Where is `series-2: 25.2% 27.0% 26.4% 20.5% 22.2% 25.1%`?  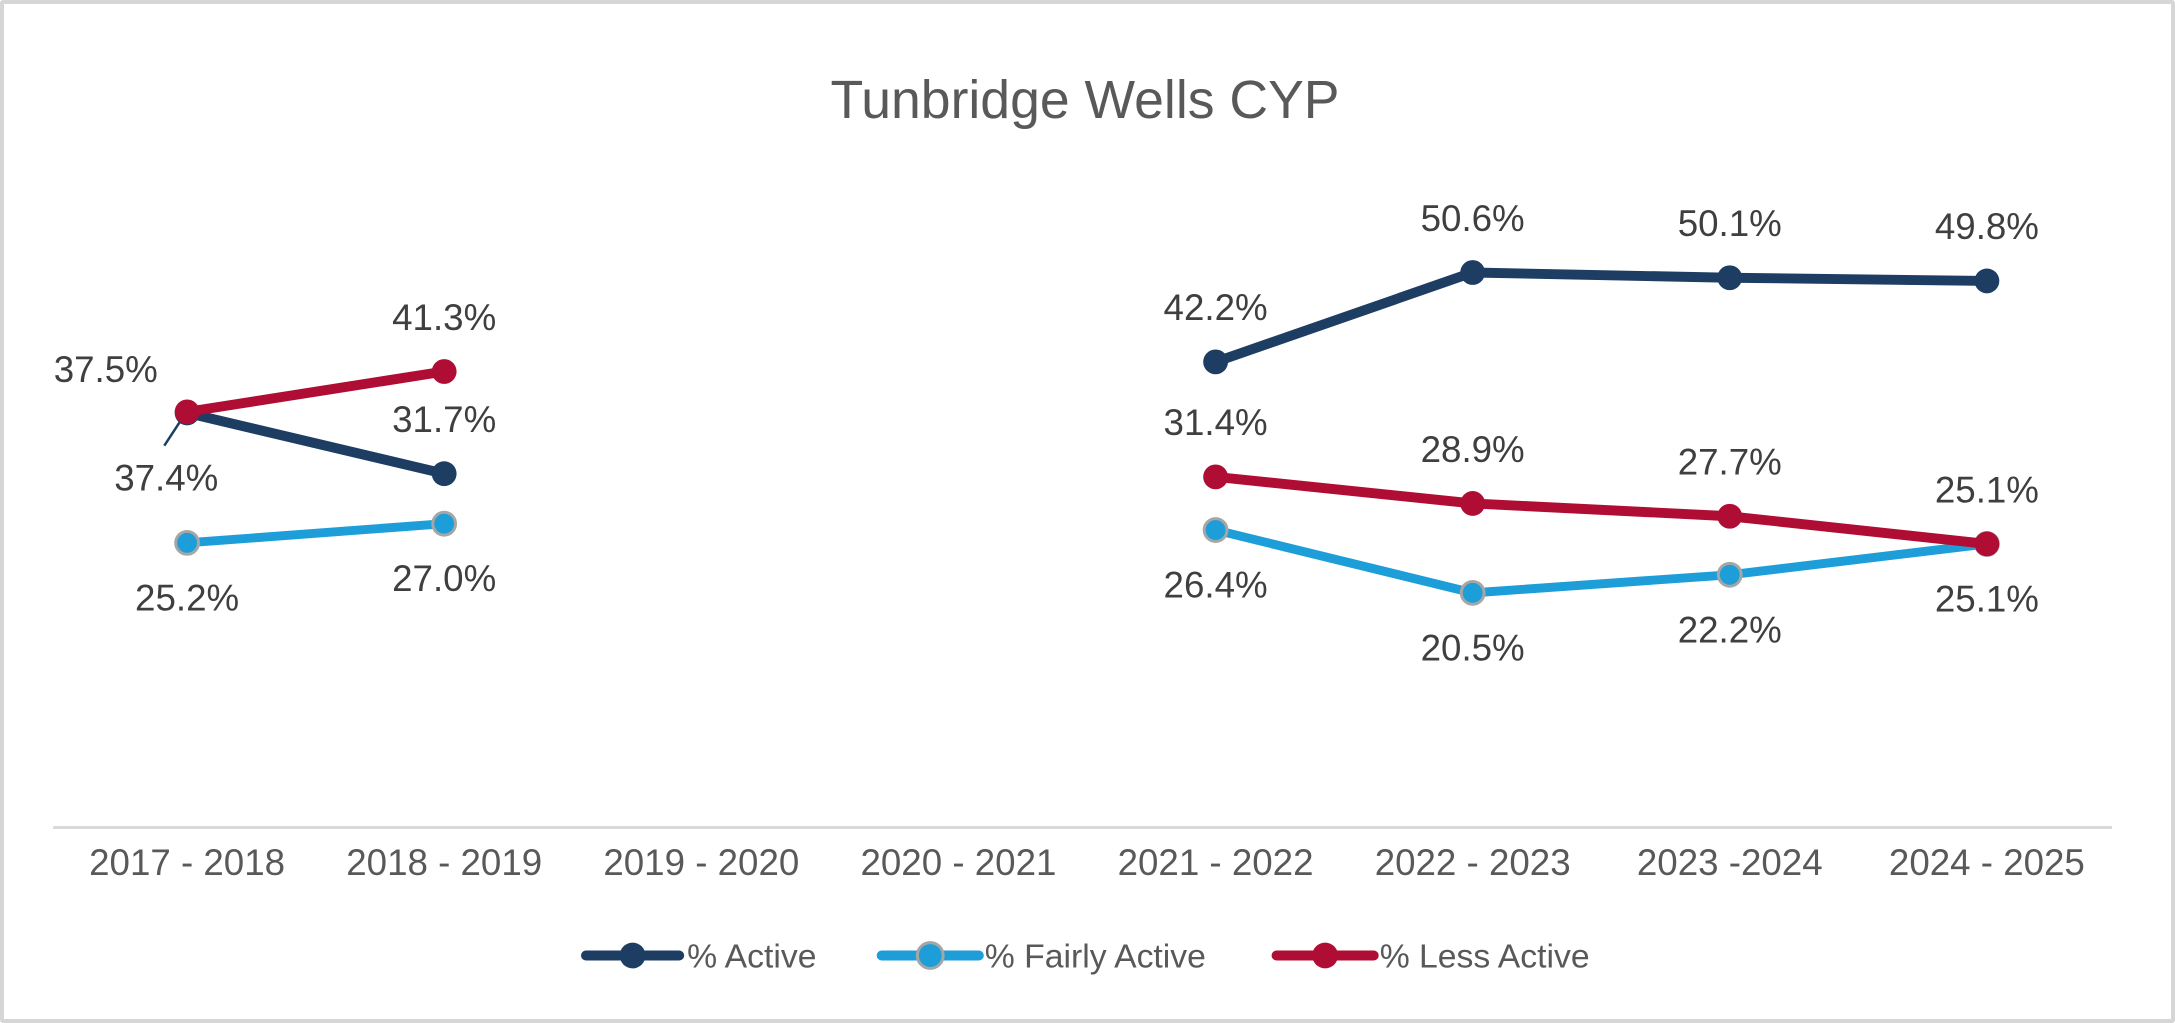 series-2: 25.2% 27.0% 26.4% 20.5% 22.2% 25.1% is located at coordinates (1087, 589).